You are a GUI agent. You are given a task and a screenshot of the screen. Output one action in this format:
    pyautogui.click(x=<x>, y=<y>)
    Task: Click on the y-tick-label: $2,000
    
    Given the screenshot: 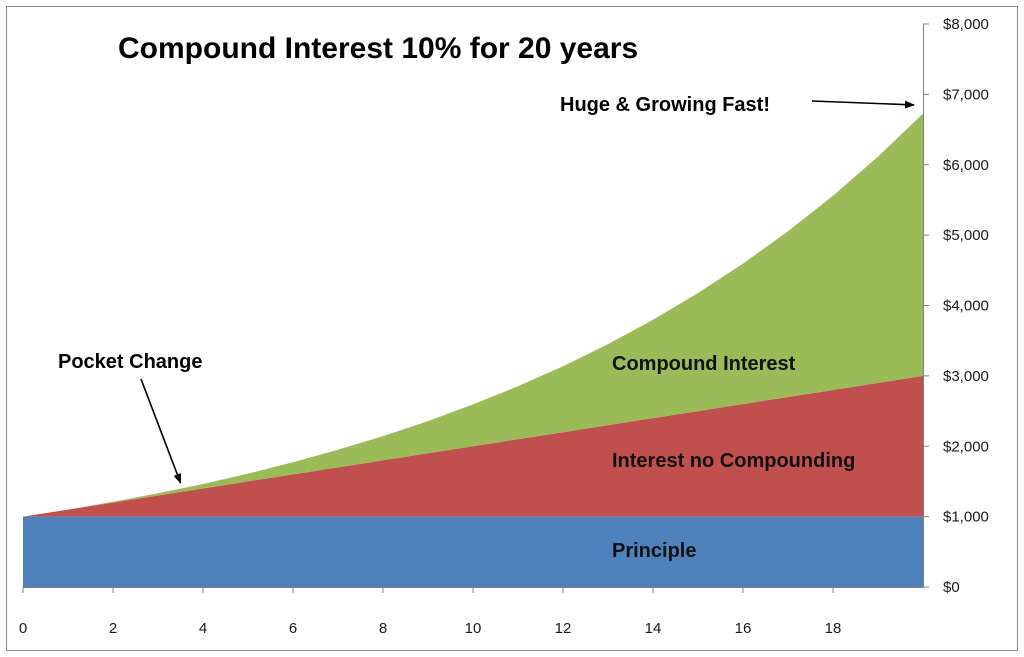 What is the action you would take?
    pyautogui.click(x=966, y=446)
    